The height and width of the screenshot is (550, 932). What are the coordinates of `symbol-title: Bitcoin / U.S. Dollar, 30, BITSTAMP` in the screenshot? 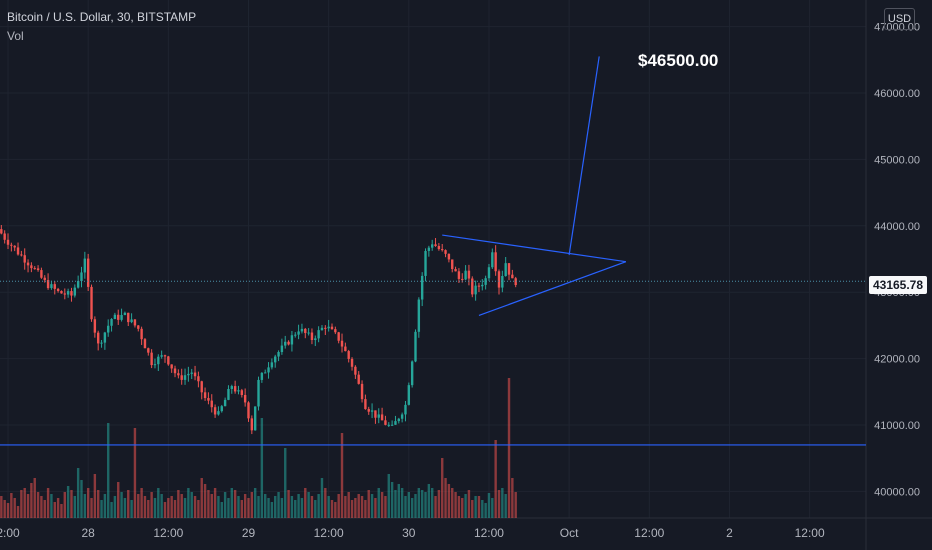 It's located at (102, 17).